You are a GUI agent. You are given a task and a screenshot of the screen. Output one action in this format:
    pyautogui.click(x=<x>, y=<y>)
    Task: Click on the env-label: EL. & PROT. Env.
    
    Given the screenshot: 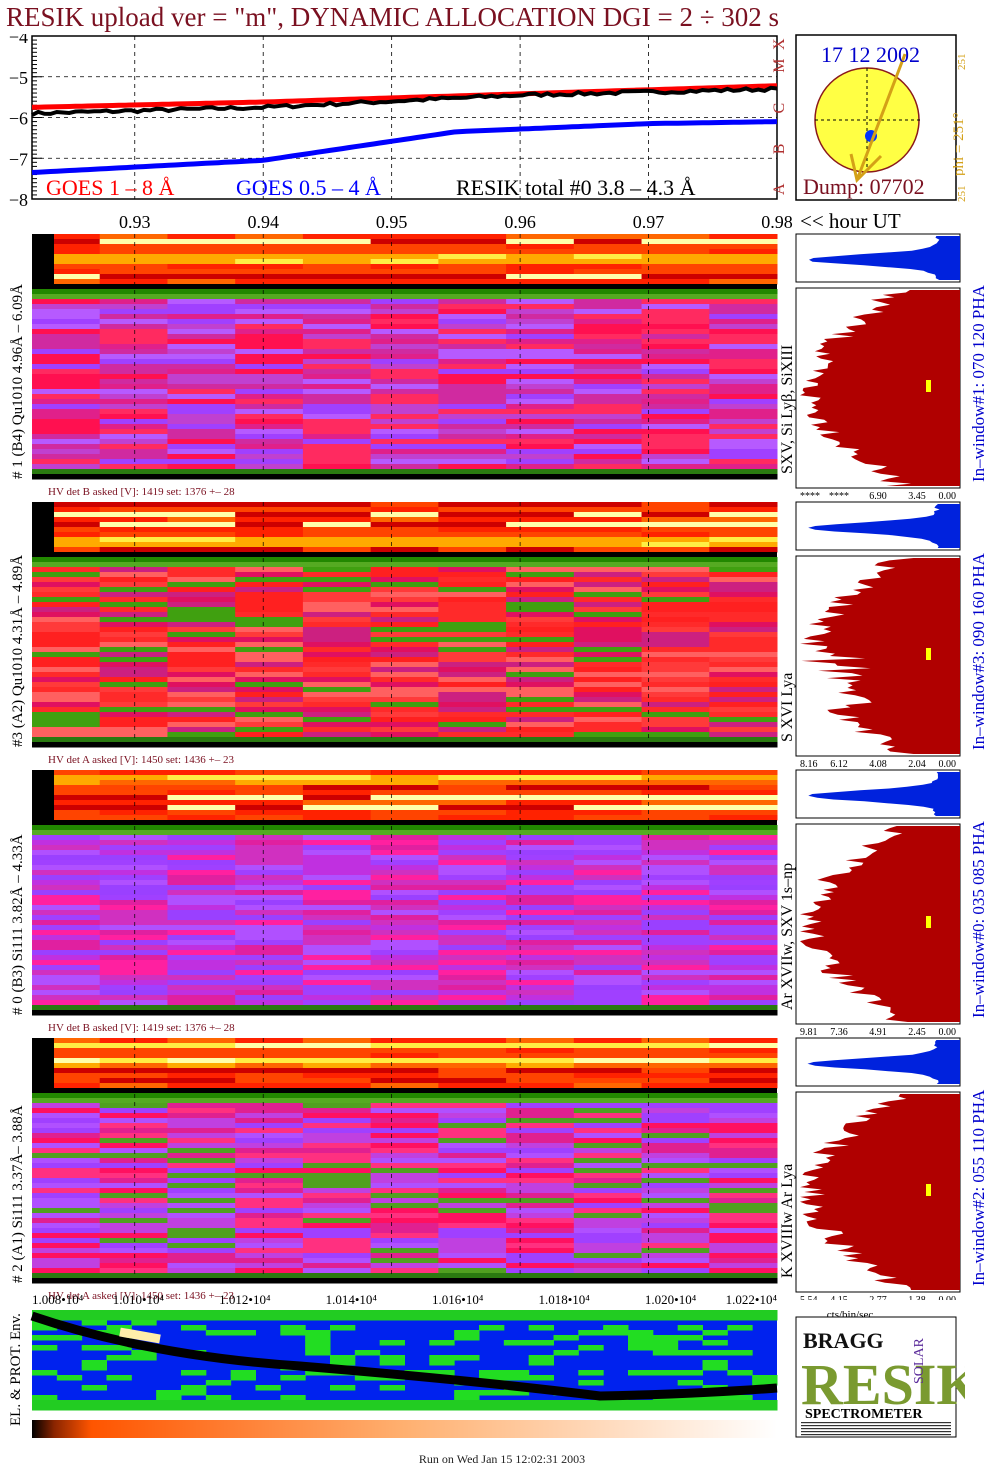 What is the action you would take?
    pyautogui.click(x=16, y=1369)
    